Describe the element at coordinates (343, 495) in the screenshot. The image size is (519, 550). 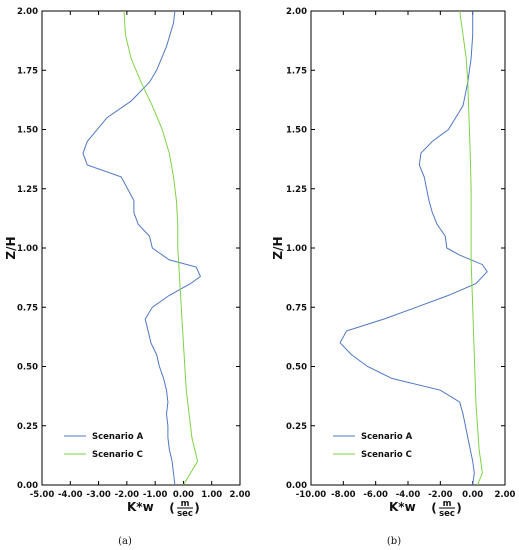
I see `x-tick-label: -8.00` at that location.